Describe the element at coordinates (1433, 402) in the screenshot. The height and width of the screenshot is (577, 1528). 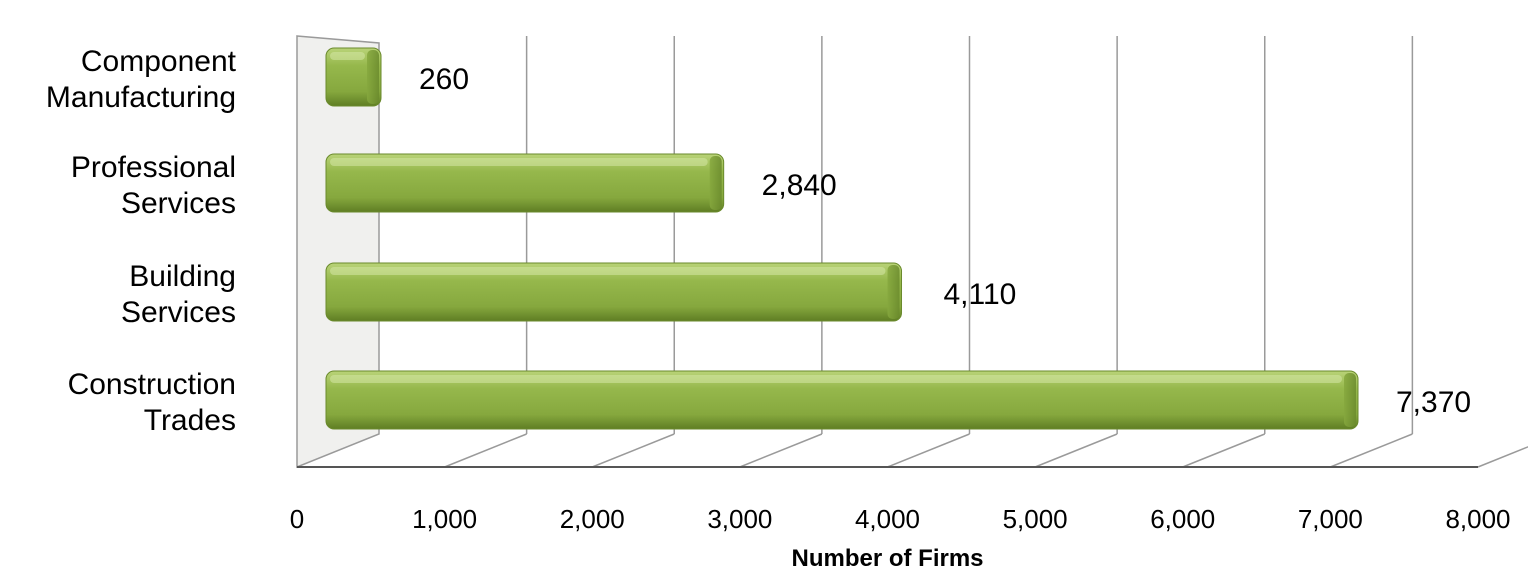
I see `bar-value-label: 7,370` at that location.